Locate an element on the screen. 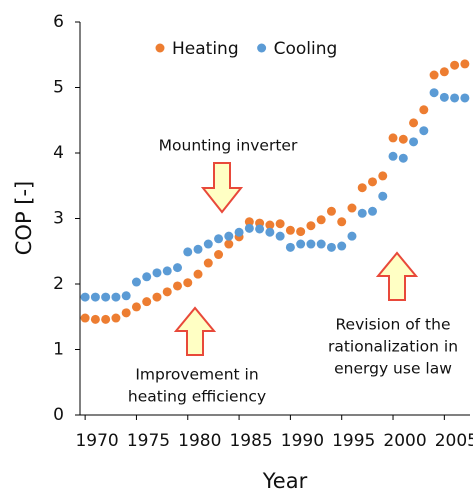 The width and height of the screenshot is (473, 493). y-tick-label: 4 is located at coordinates (58, 153).